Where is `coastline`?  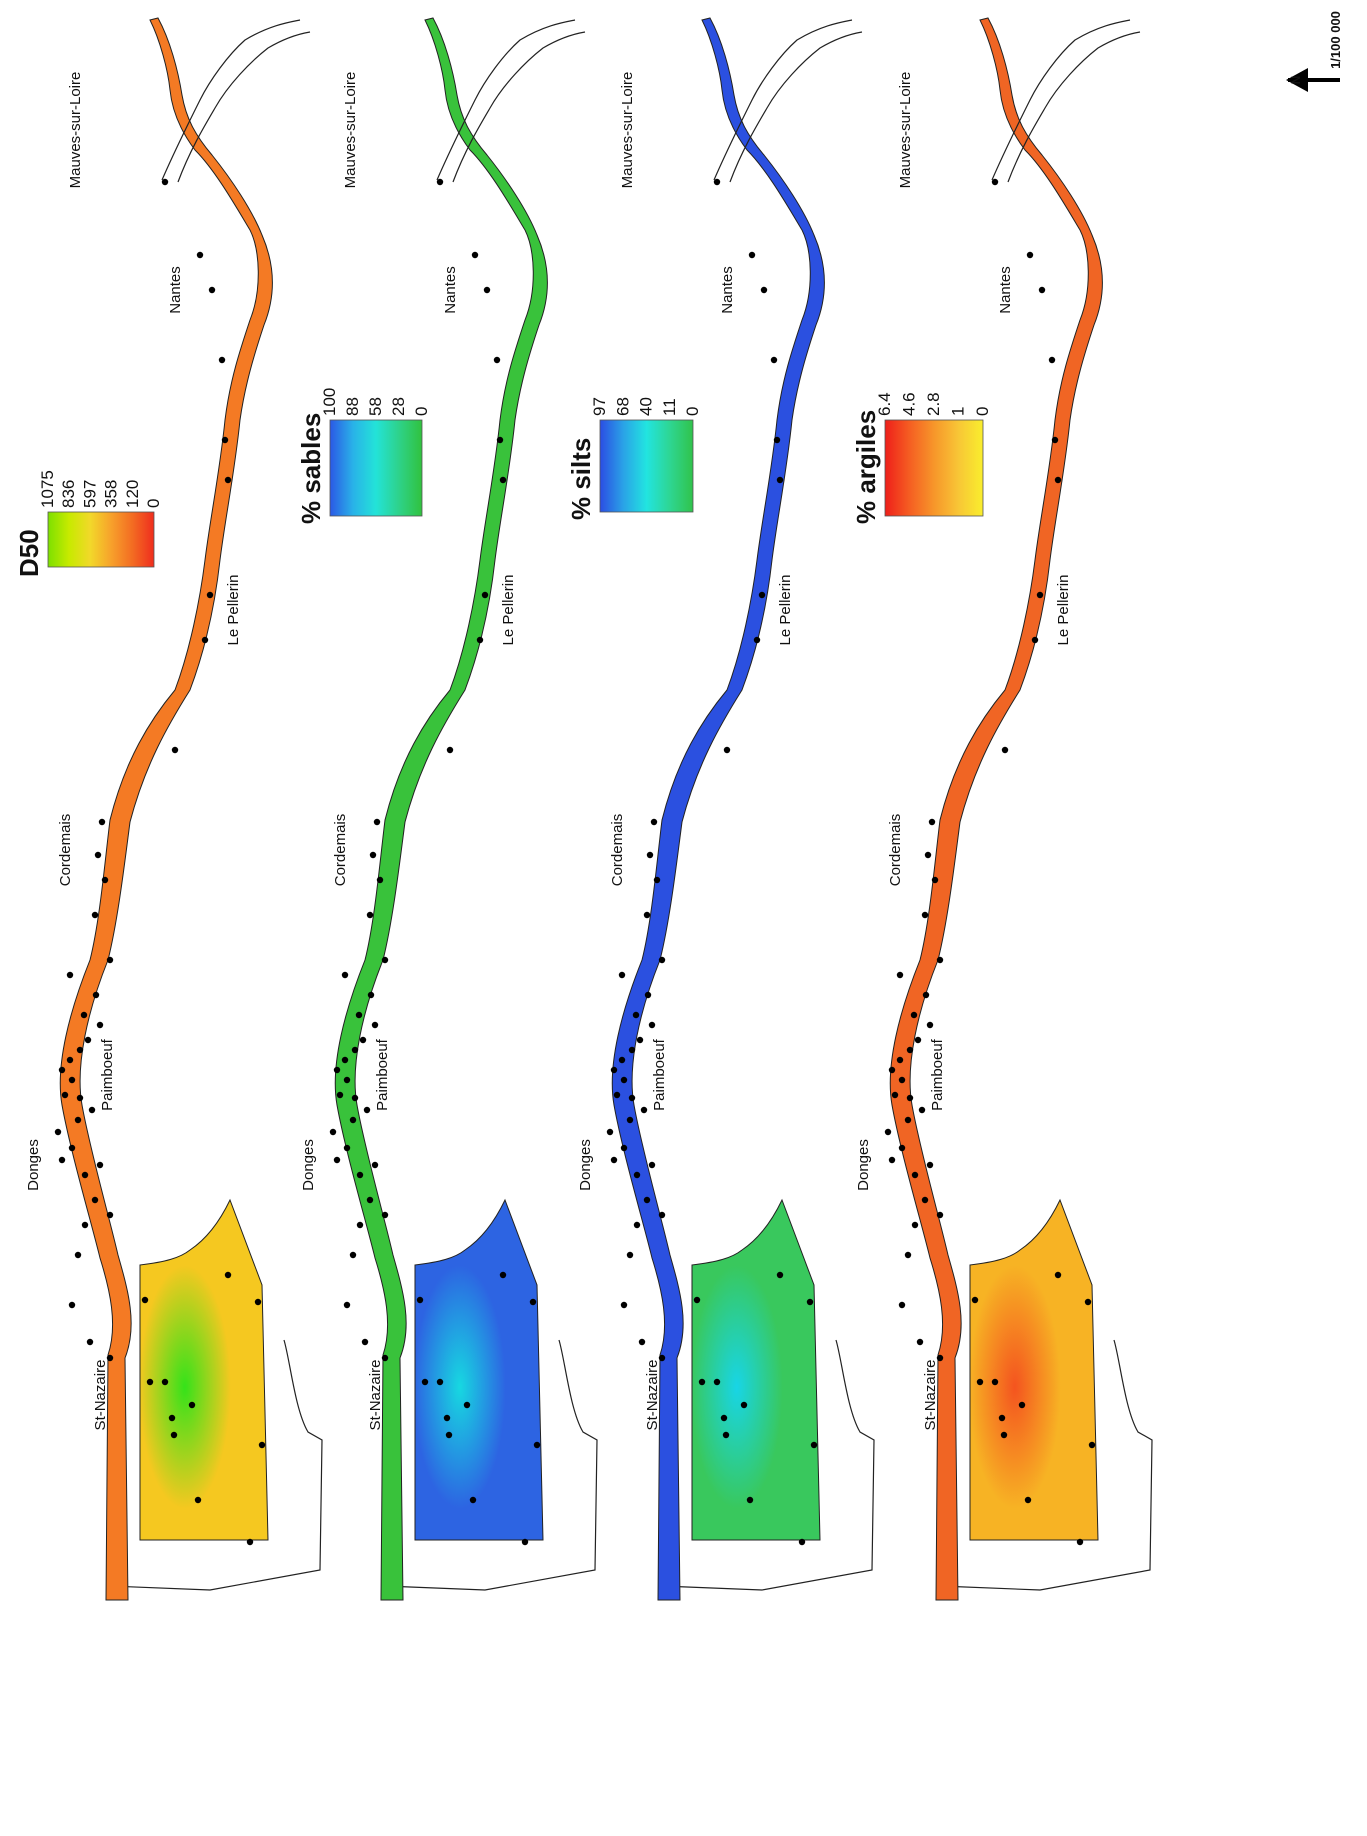
coastline is located at coordinates (216, 1465).